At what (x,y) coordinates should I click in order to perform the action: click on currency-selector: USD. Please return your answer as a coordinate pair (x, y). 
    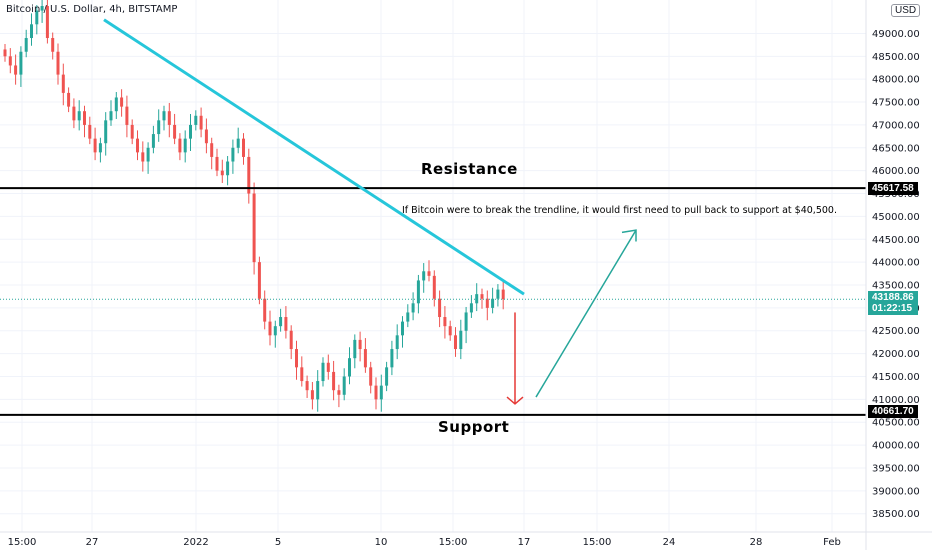
    Looking at the image, I should click on (906, 10).